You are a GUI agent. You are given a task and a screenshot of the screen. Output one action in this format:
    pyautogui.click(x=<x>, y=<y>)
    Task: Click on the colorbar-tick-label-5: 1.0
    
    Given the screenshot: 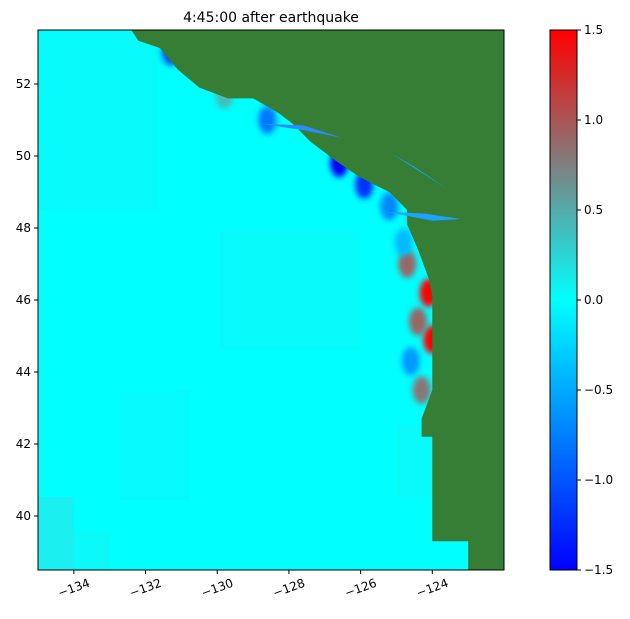 What is the action you would take?
    pyautogui.click(x=593, y=120)
    